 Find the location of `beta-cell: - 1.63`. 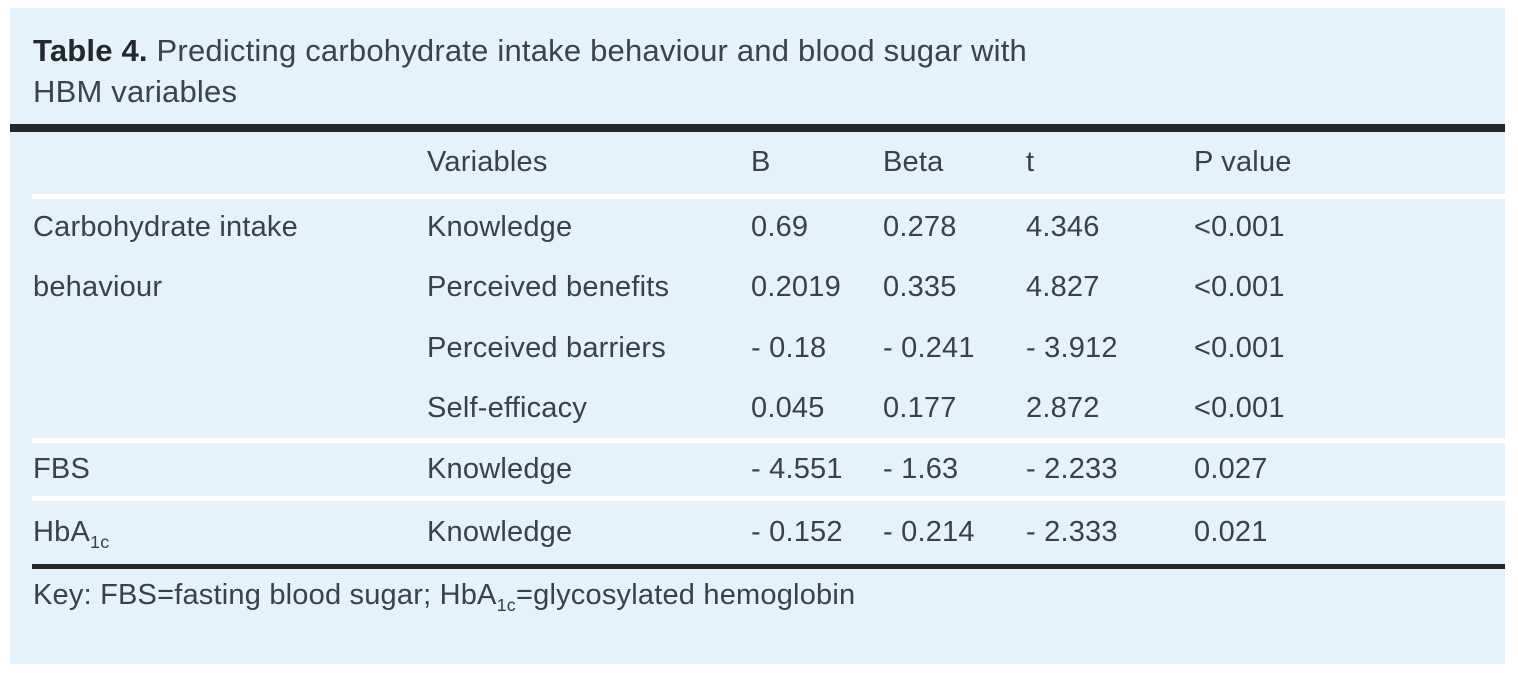

beta-cell: - 1.63 is located at coordinates (921, 468).